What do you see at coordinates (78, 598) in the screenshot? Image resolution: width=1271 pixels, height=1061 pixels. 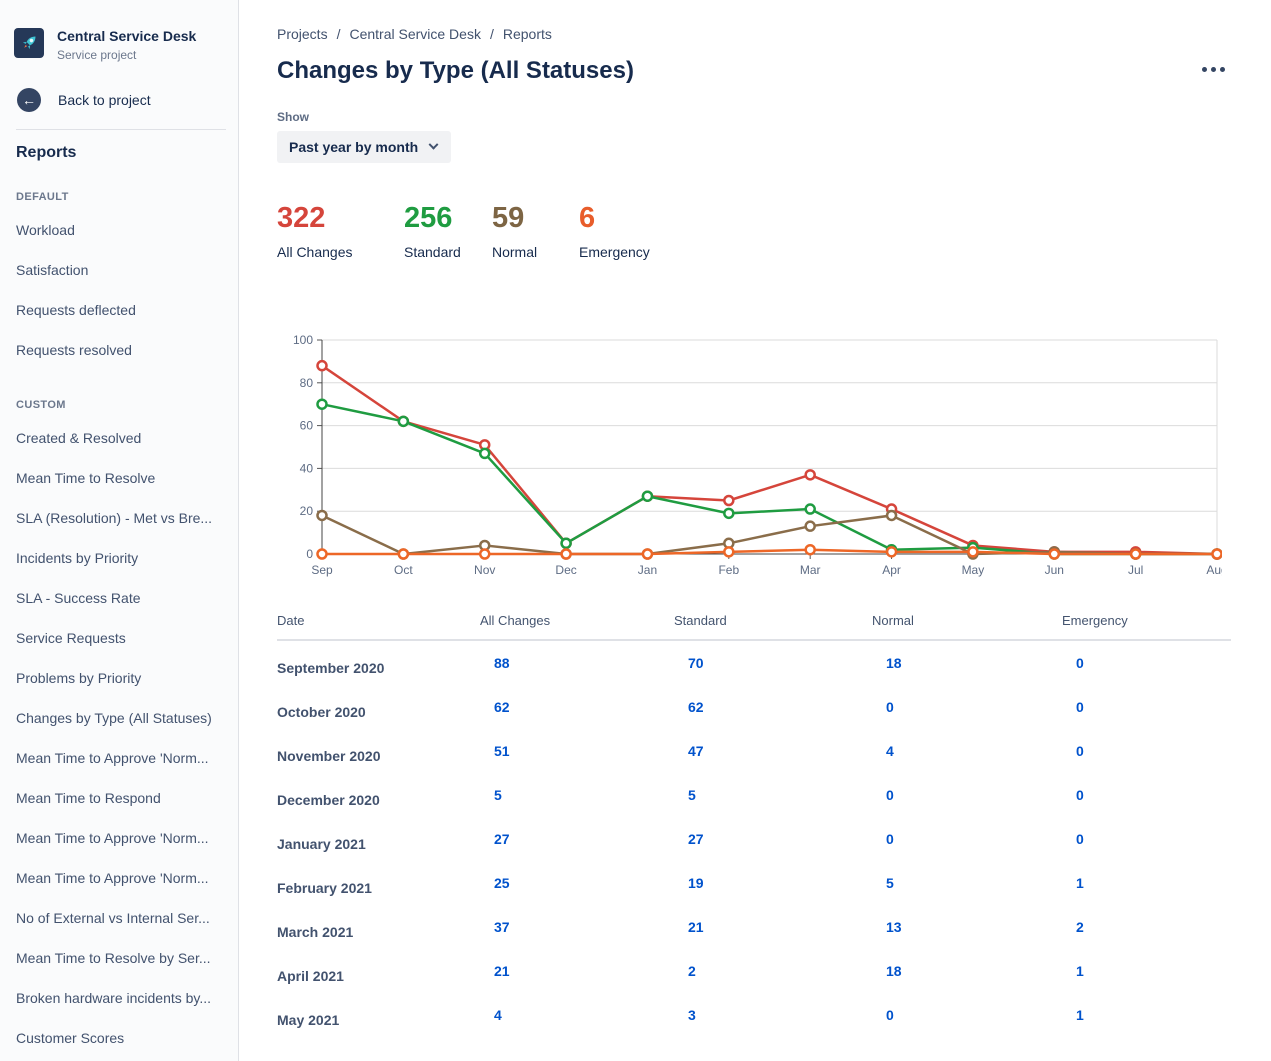 I see `sidebar-item-sla-success-rate: SLA - Success Rate` at bounding box center [78, 598].